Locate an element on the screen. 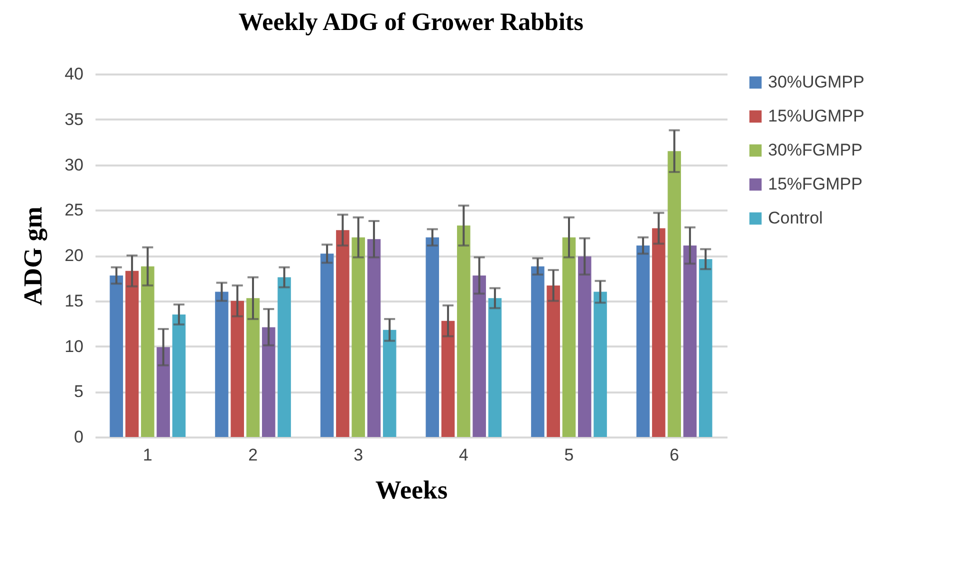 This screenshot has width=955, height=576. y-tick-label: 0 is located at coordinates (79, 437).